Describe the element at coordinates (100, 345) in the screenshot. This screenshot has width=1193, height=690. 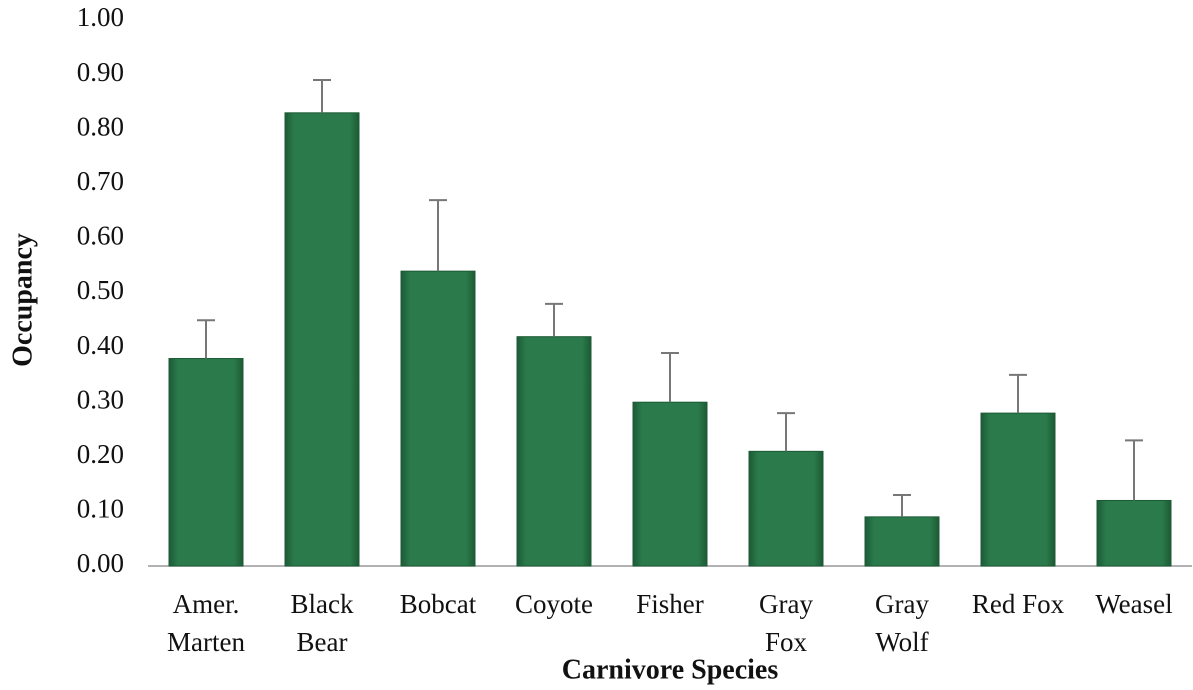
I see `y-tick-label: 0.40` at that location.